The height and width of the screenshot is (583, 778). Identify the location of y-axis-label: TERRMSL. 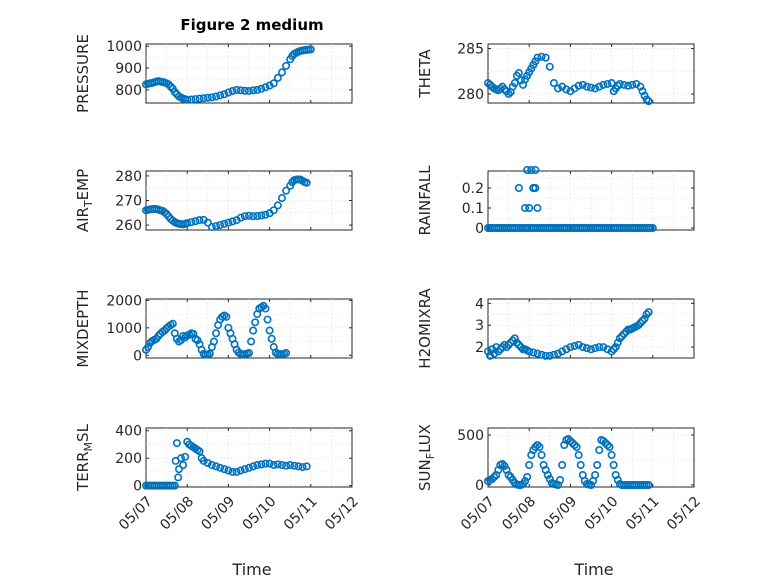
(84, 457).